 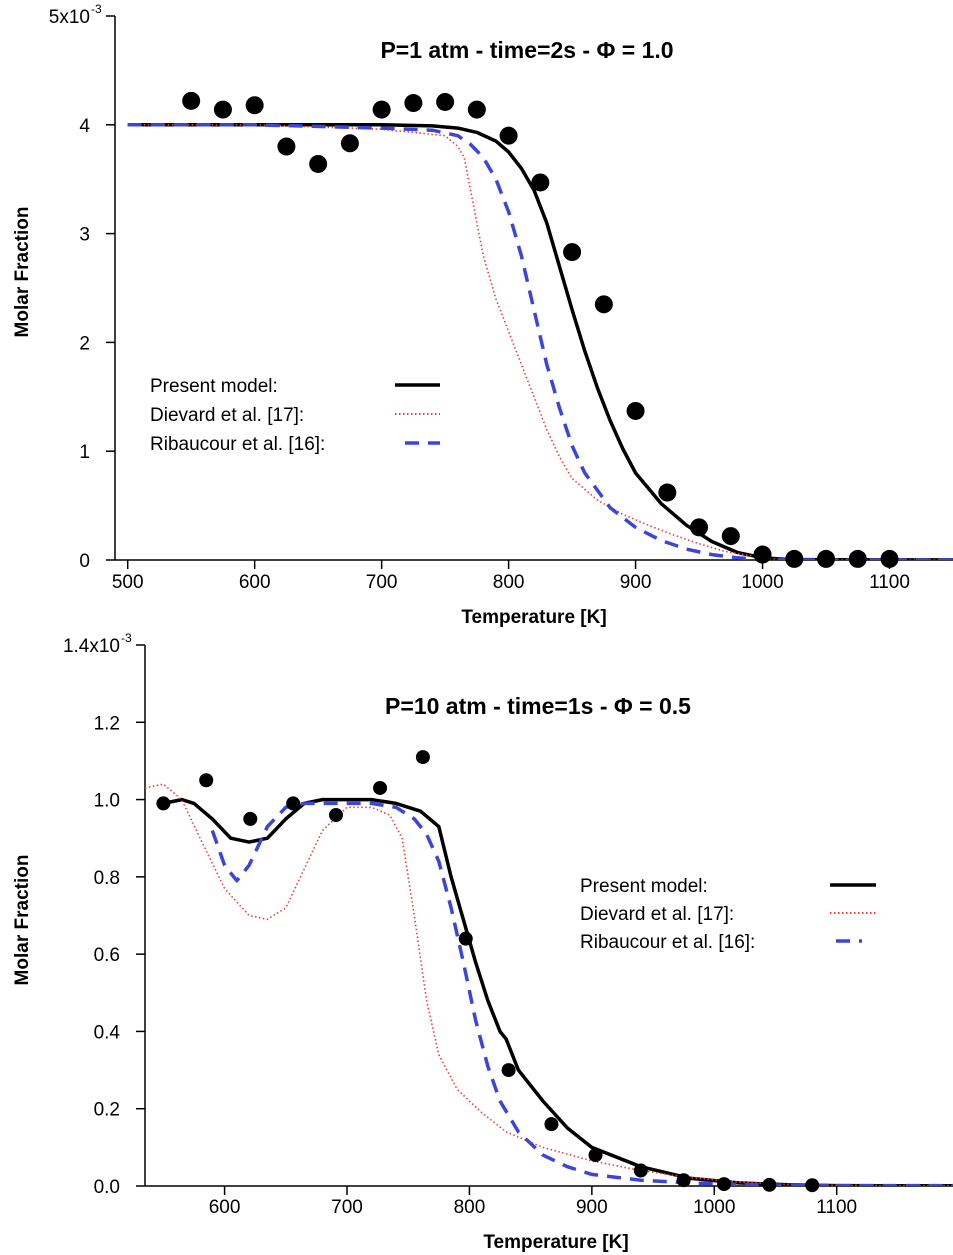 I want to click on y-tick-label: 0.6, so click(x=107, y=955).